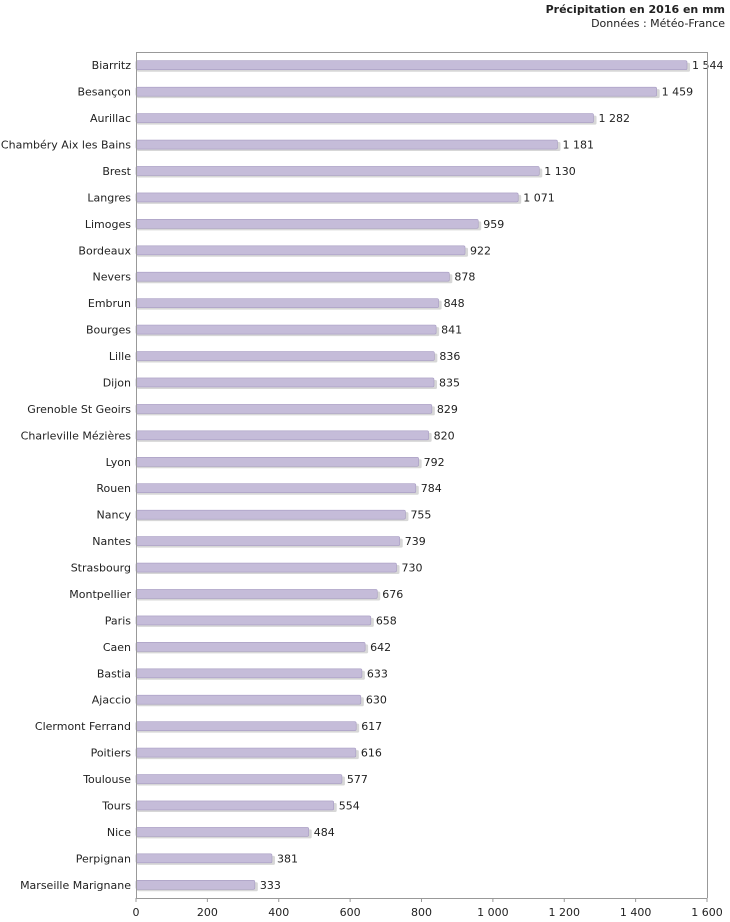 The height and width of the screenshot is (922, 730). Describe the element at coordinates (108, 330) in the screenshot. I see `category-label: Bourges` at that location.